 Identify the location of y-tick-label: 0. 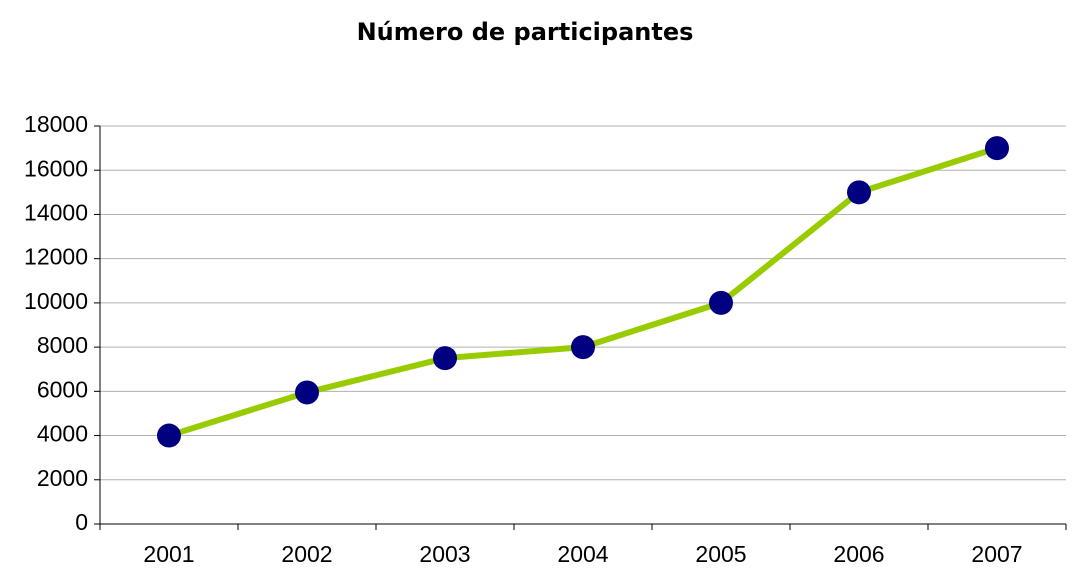
(81, 522).